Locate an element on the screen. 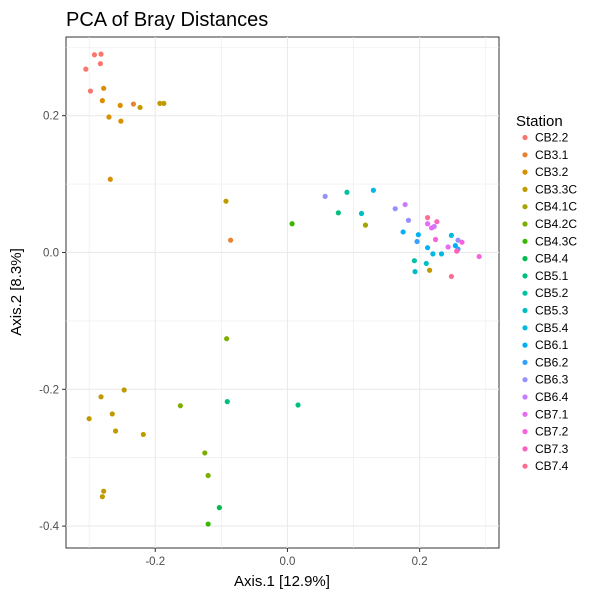  x-tick-label: 0.0 is located at coordinates (287, 562).